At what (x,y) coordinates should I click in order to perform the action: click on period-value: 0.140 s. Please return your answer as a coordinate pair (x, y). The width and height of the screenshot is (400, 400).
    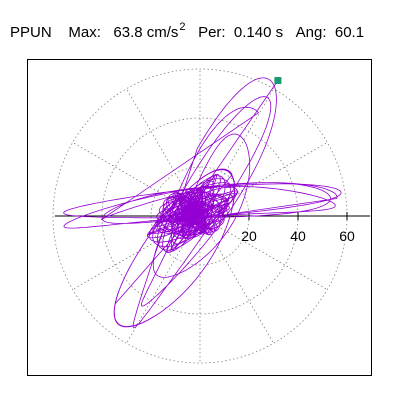
    Looking at the image, I should click on (258, 32).